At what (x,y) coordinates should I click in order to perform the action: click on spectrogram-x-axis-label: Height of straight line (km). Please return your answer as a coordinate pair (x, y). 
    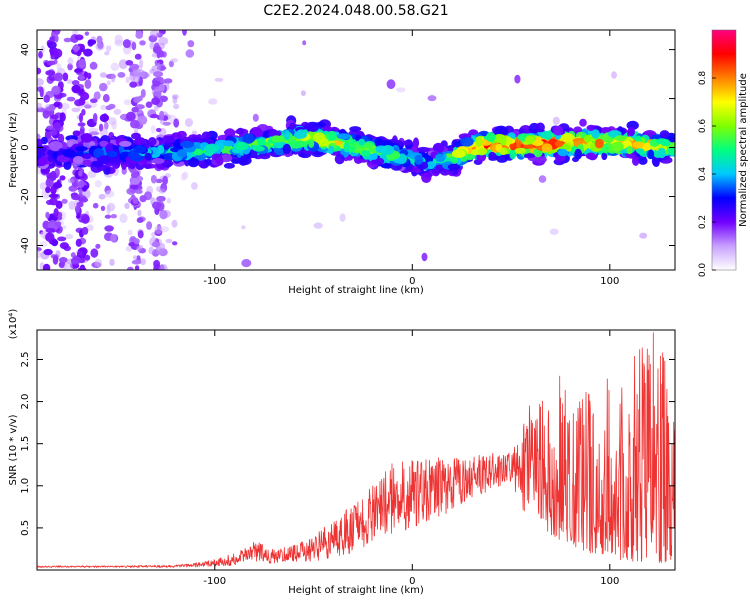
    Looking at the image, I should click on (356, 290).